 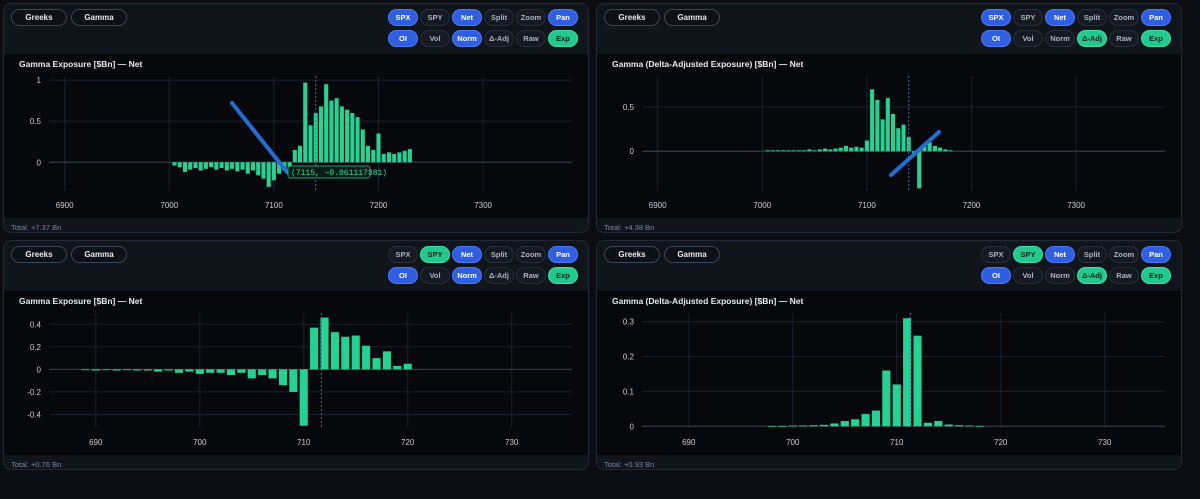 What do you see at coordinates (435, 275) in the screenshot?
I see `vol-button: Vol` at bounding box center [435, 275].